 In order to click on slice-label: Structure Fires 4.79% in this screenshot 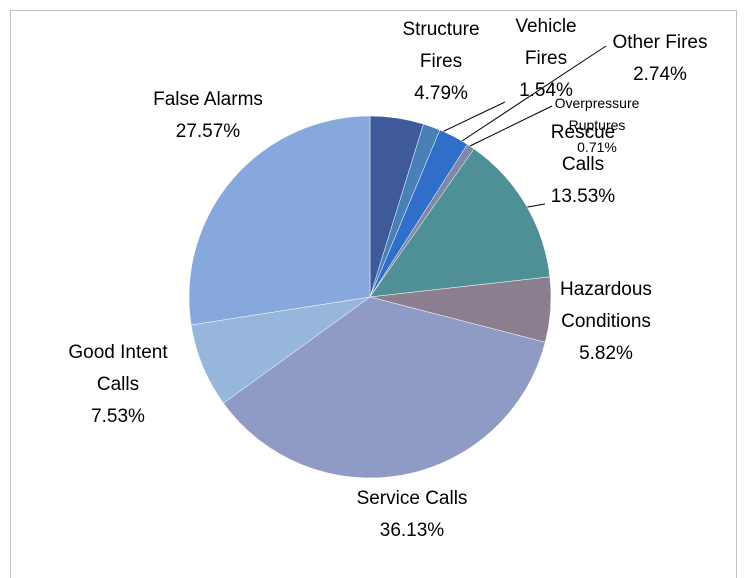, I will do `click(441, 62)`.